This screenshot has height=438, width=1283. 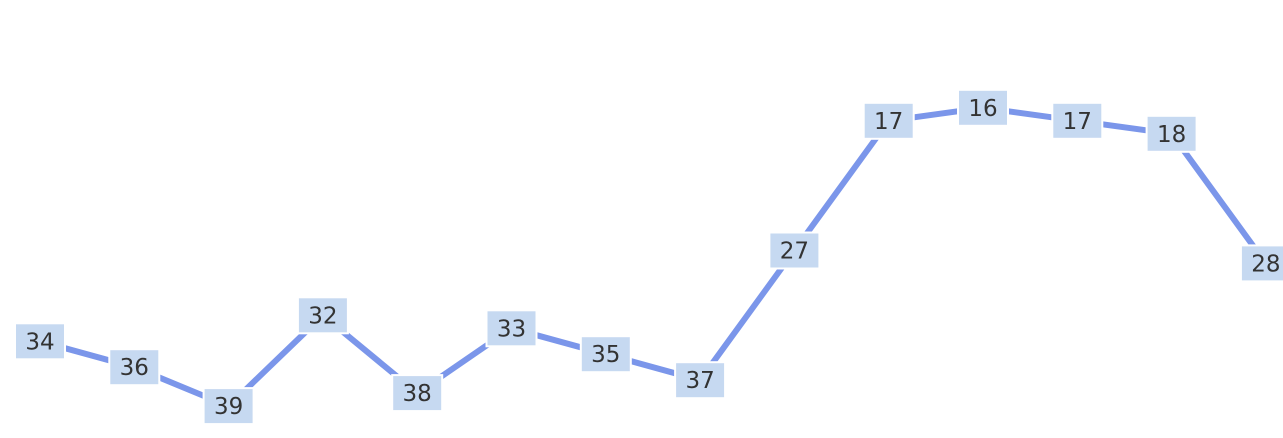 I want to click on data-point-7: 37, so click(x=700, y=380).